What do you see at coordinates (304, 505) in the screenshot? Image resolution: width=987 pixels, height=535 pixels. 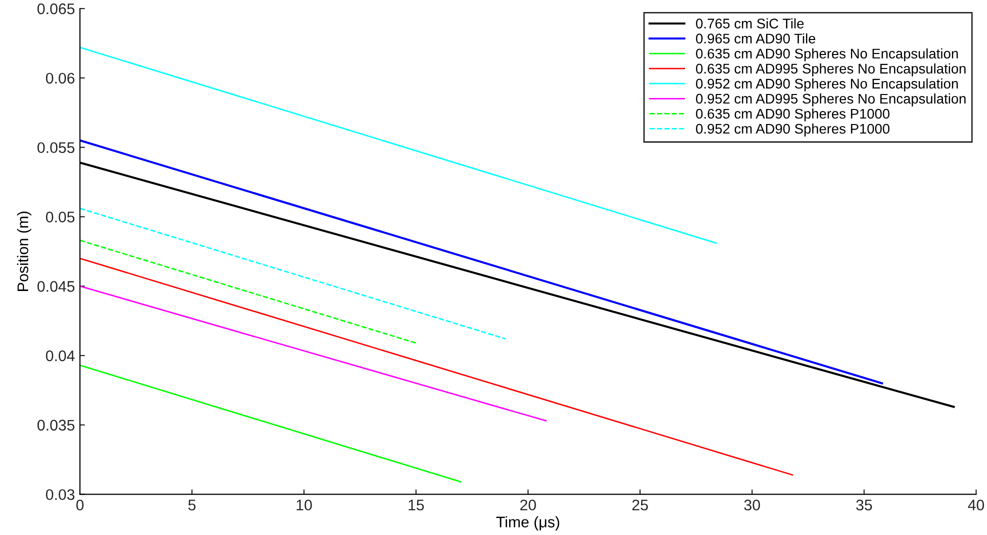 I see `x-tick-label: 10` at bounding box center [304, 505].